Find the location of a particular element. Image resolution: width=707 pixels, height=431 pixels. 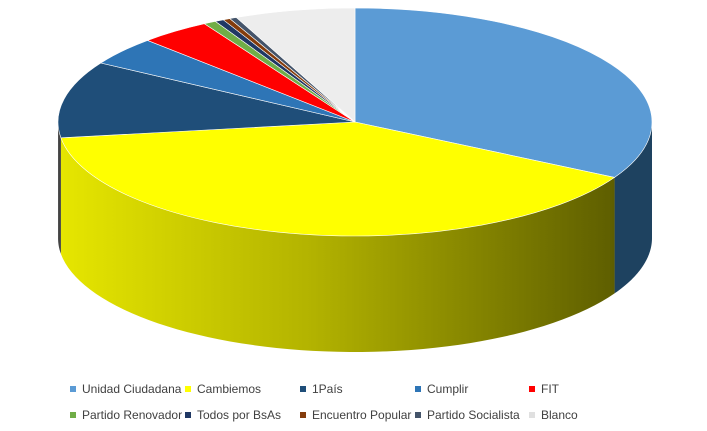

legend-label: Partido Renovador is located at coordinates (132, 415).